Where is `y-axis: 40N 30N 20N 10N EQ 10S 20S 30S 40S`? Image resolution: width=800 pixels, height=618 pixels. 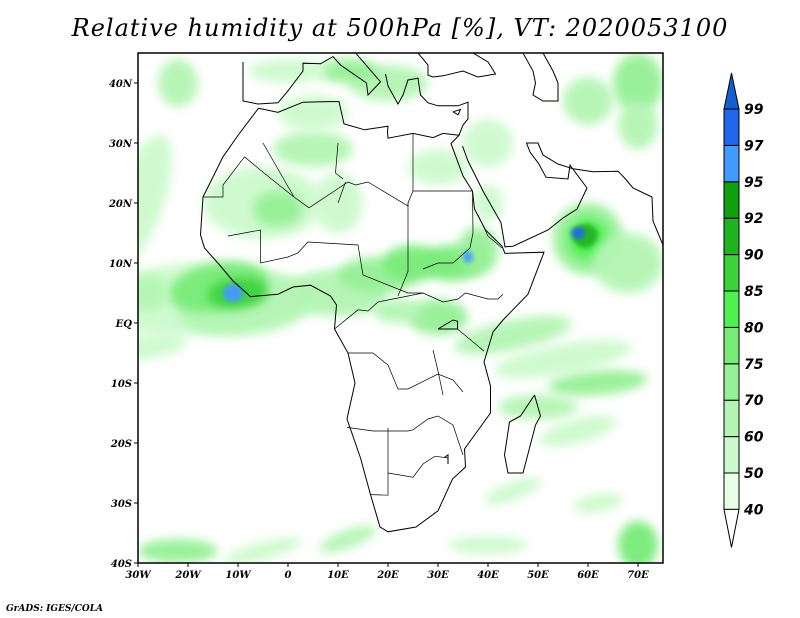 y-axis: 40N 30N 20N 10N EQ 10S 20S 30S 40S is located at coordinates (123, 324).